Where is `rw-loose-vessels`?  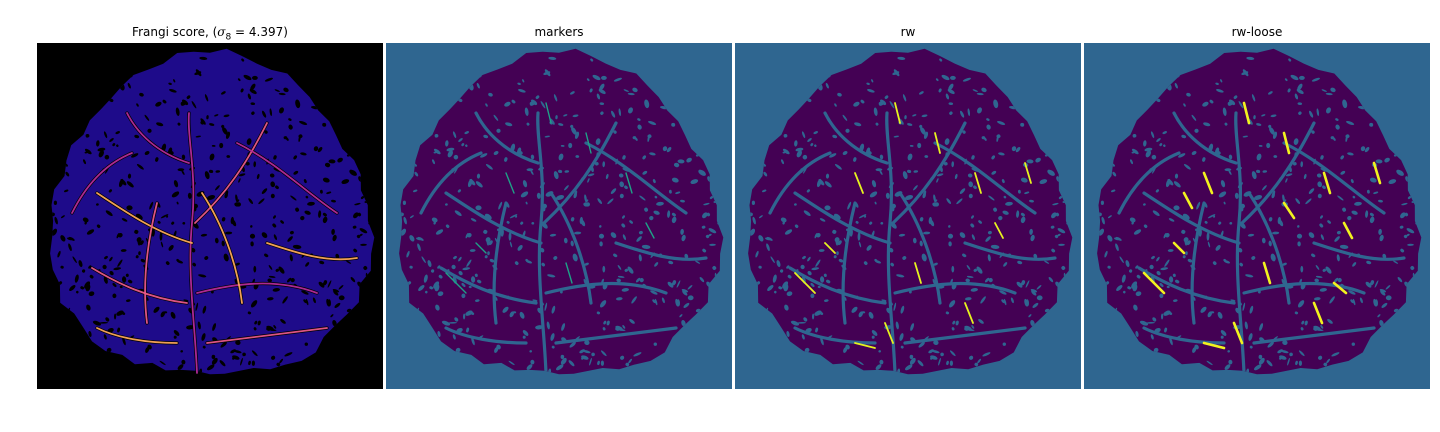
rw-loose-vessels is located at coordinates (1262, 225).